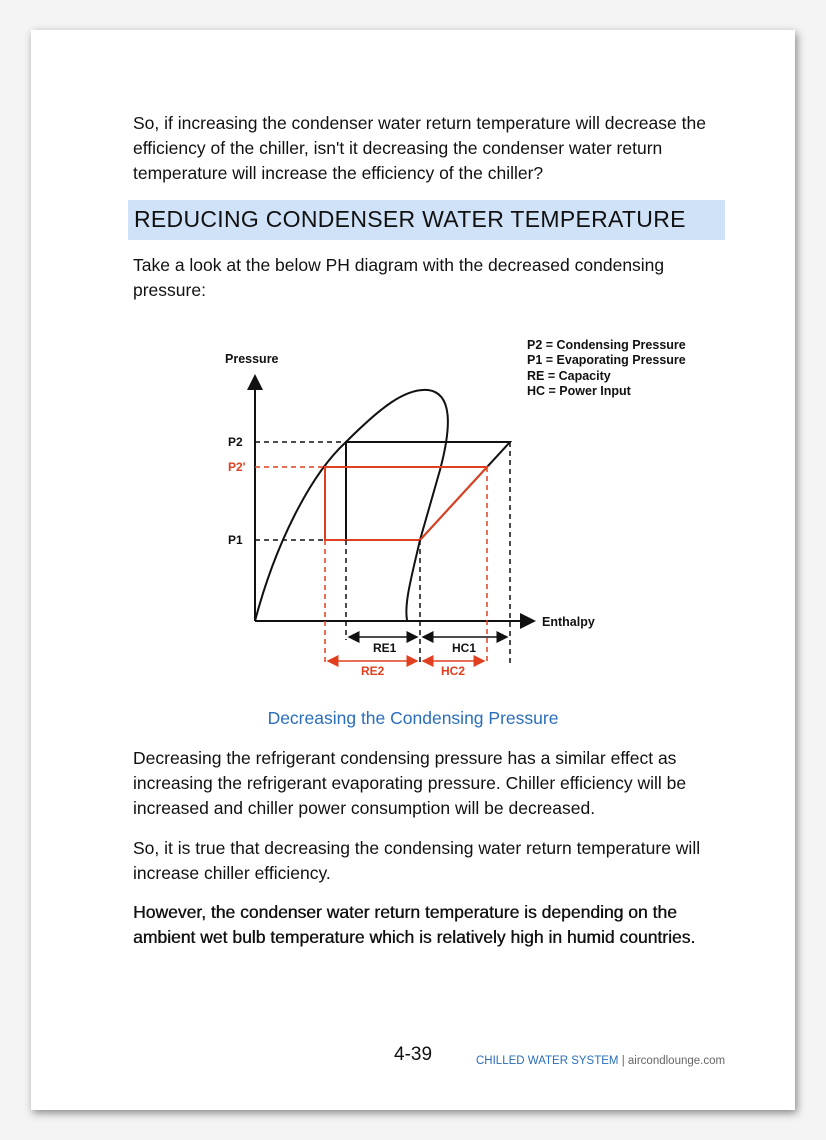  What do you see at coordinates (464, 648) in the screenshot?
I see `hc1-label: HC1` at bounding box center [464, 648].